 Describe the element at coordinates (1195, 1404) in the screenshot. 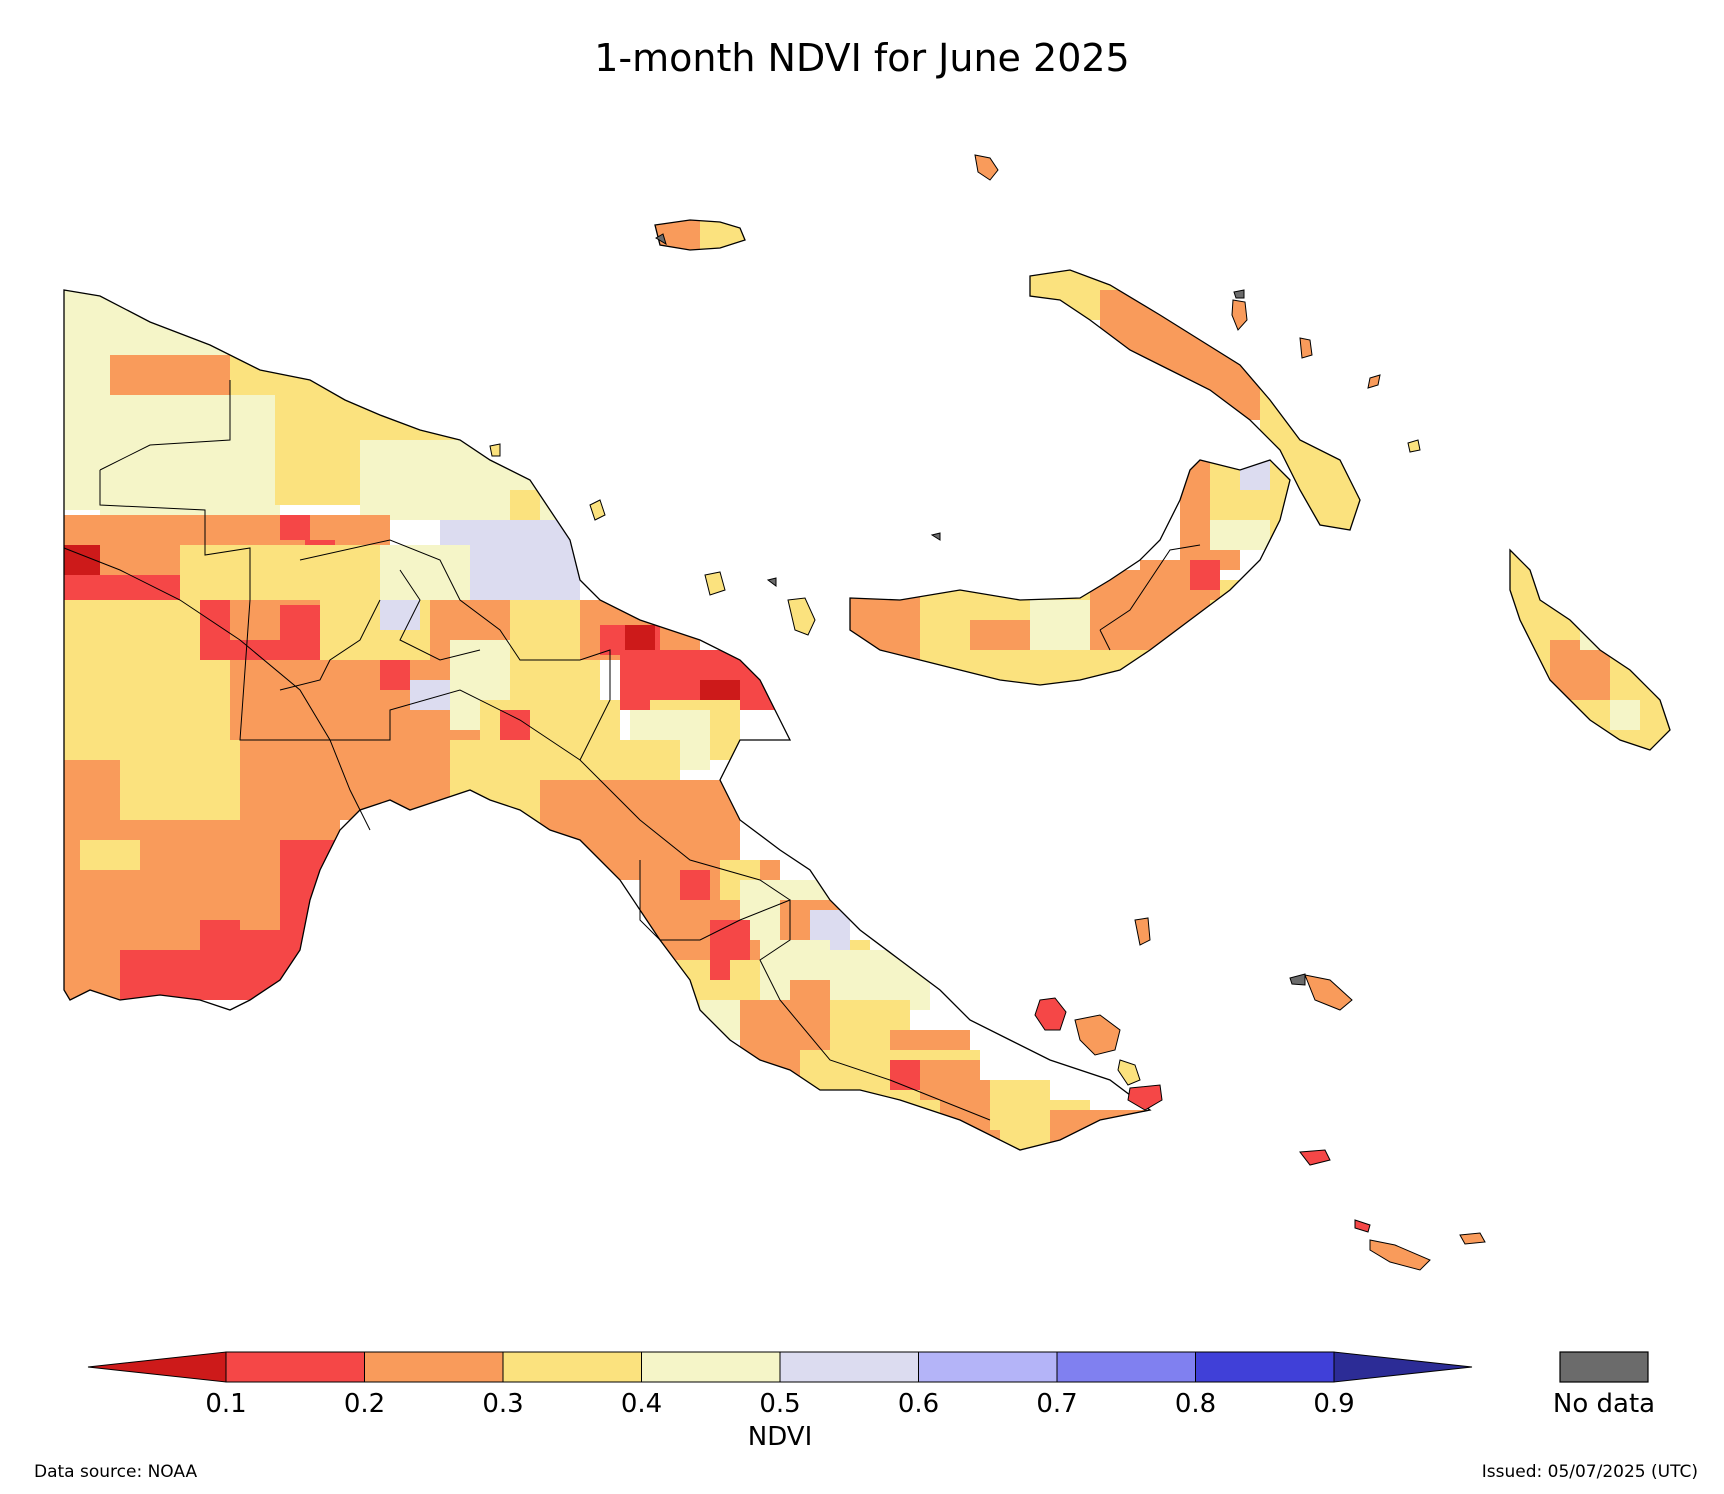

I see `colorbar-tick-label: 0.8` at that location.